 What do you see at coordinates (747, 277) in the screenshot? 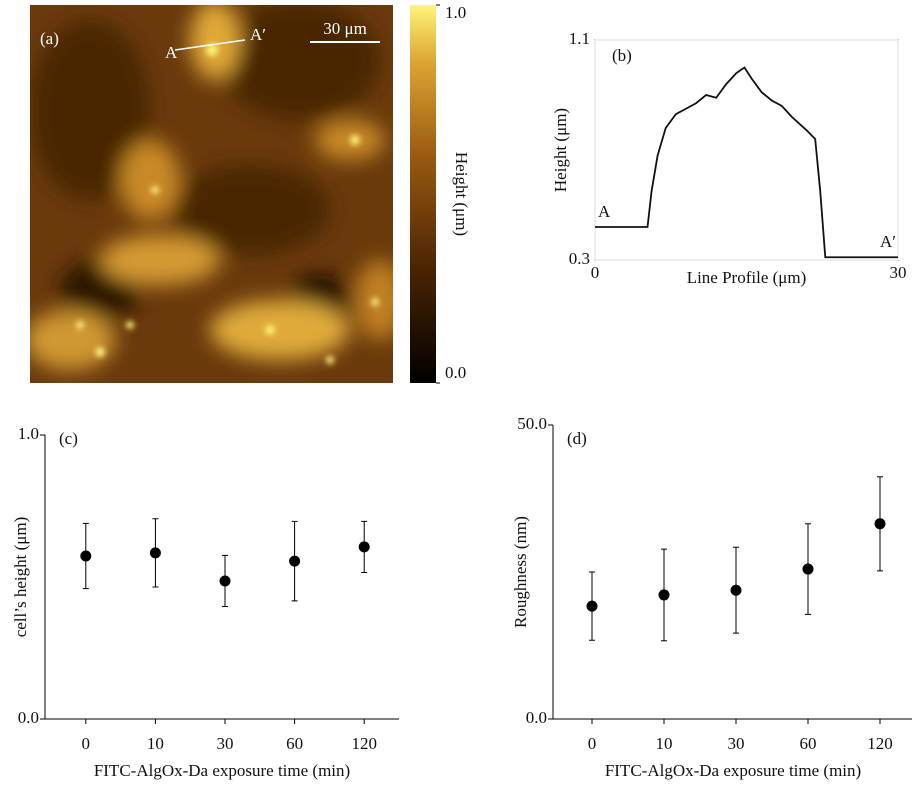
I see `x-axis-label: Line Profile (μm)` at bounding box center [747, 277].